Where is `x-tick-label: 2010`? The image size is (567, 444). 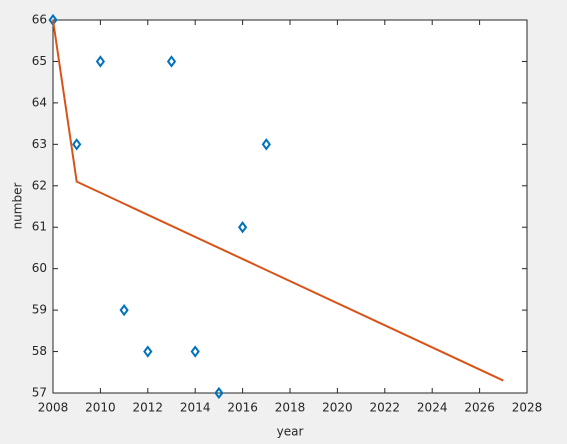 x-tick-label: 2010 is located at coordinates (100, 408).